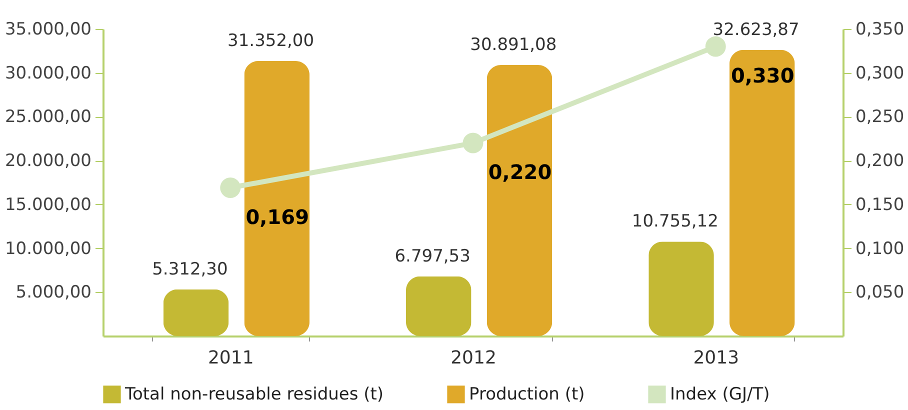 The image size is (908, 410). I want to click on y-tick-label: 35.000,00, so click(48, 30).